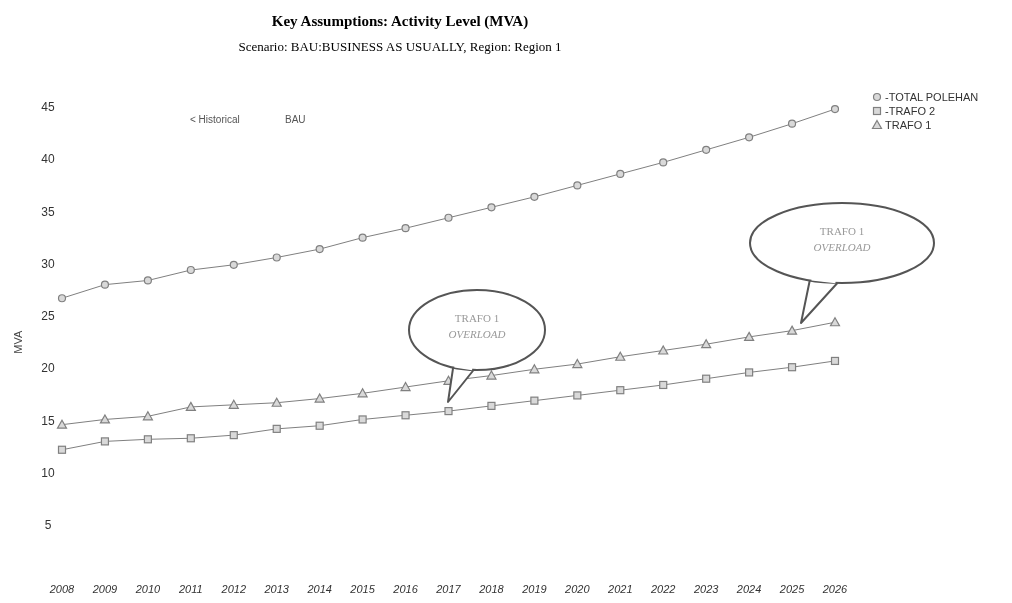  Describe the element at coordinates (620, 589) in the screenshot. I see `x-tick-label: 2021` at that location.